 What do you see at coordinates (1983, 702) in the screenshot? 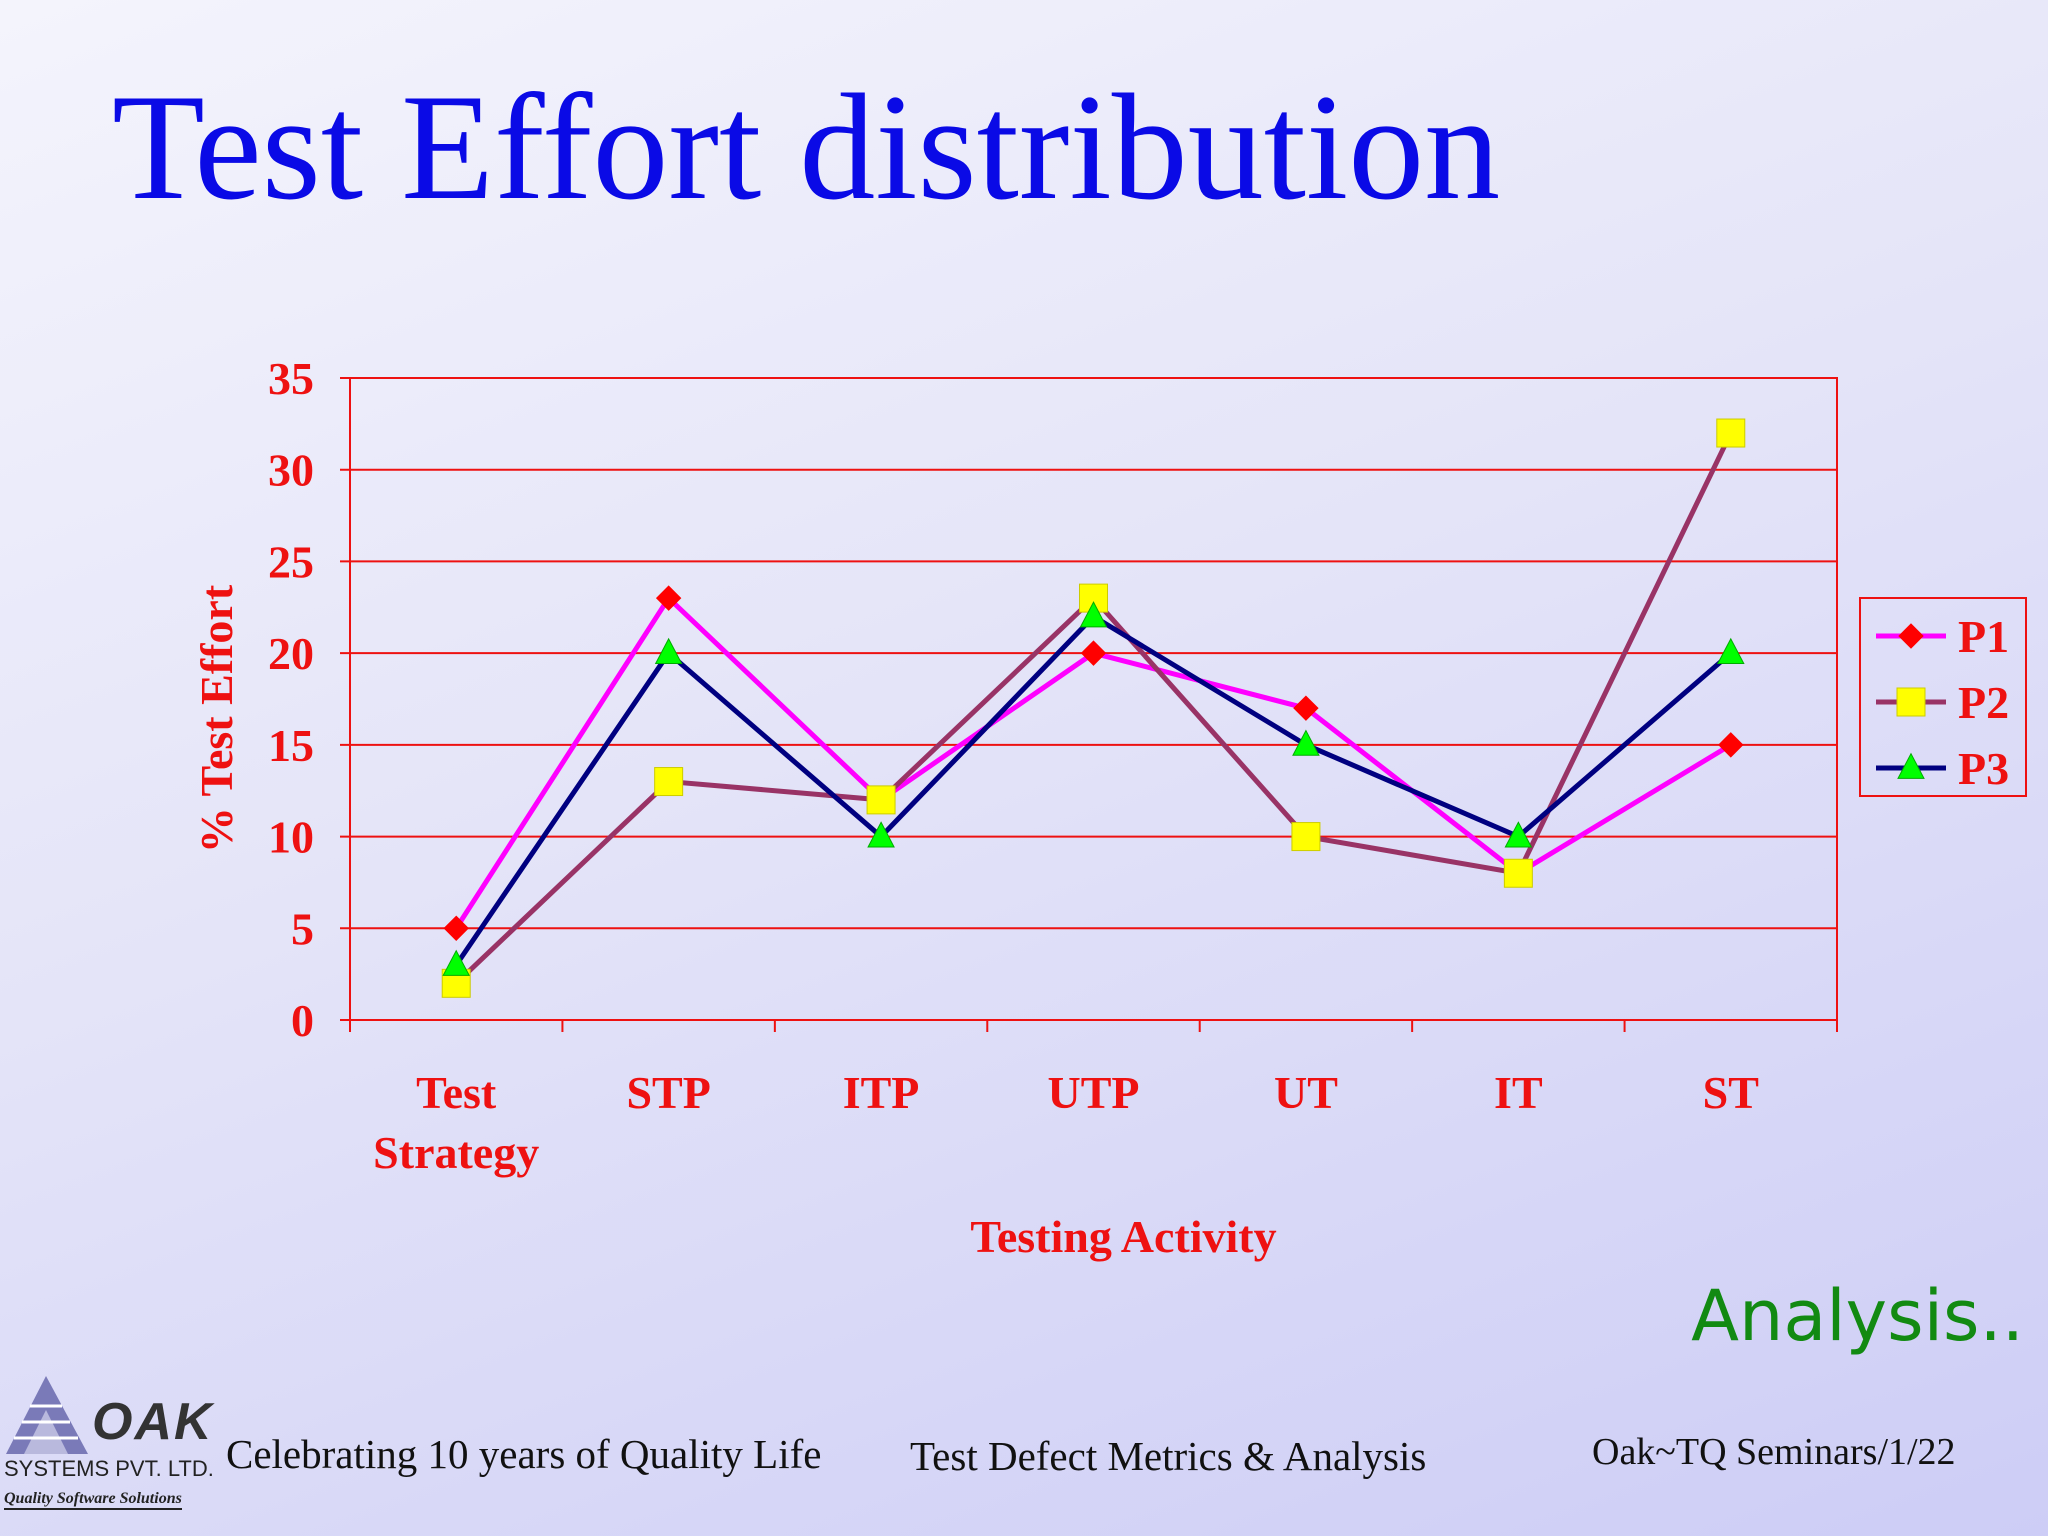
I see `legend-label-p2: P2` at bounding box center [1983, 702].